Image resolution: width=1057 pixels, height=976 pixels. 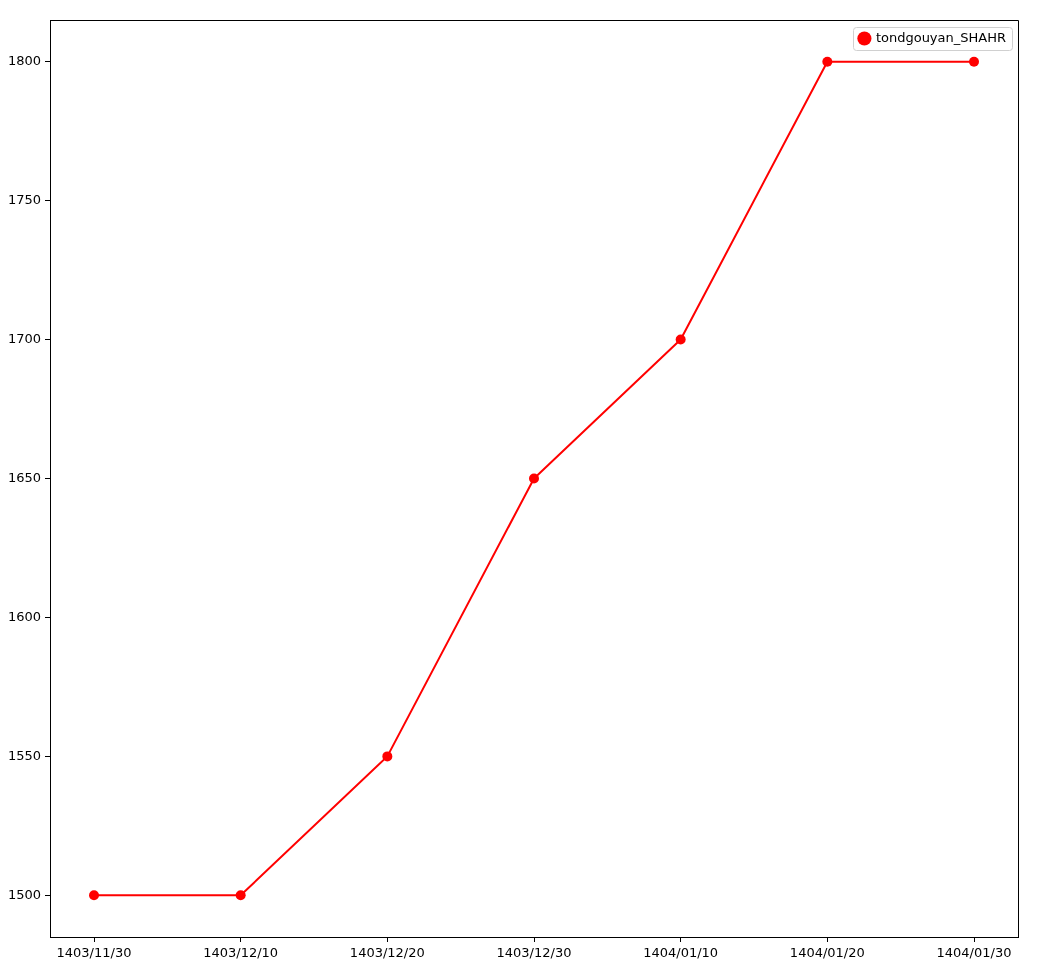 What do you see at coordinates (387, 953) in the screenshot?
I see `x-tick-label: 1403/12/20` at bounding box center [387, 953].